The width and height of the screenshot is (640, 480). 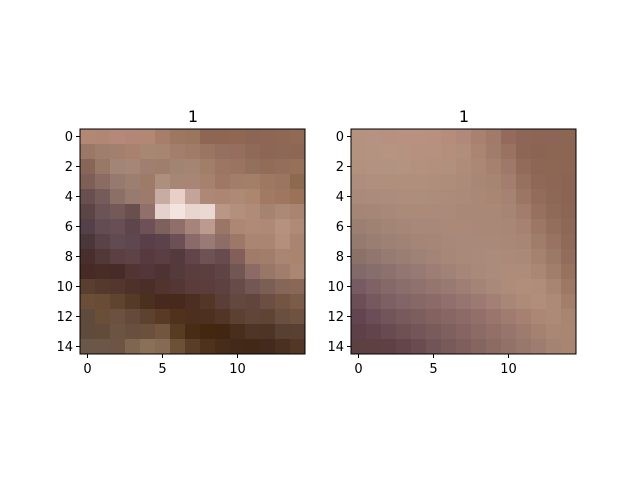 What do you see at coordinates (162, 369) in the screenshot?
I see `left-x-tick-label: 5` at bounding box center [162, 369].